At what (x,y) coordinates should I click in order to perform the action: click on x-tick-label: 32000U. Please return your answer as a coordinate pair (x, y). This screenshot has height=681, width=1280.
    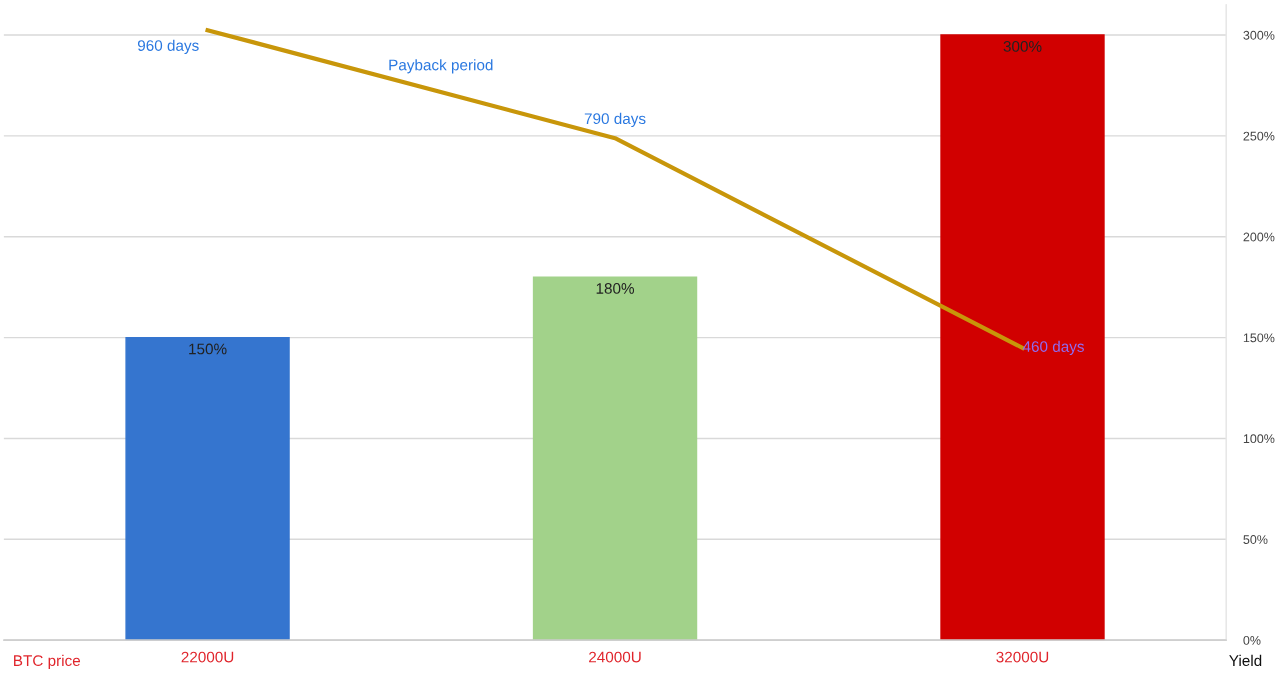
    Looking at the image, I should click on (1022, 657).